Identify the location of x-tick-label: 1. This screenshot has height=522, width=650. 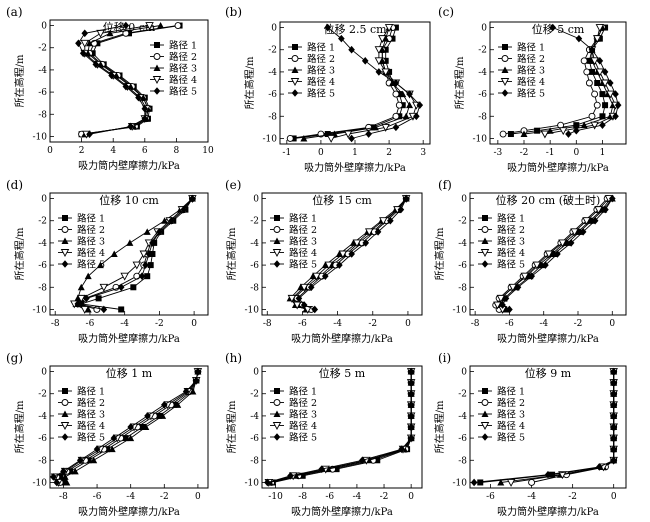
(355, 153).